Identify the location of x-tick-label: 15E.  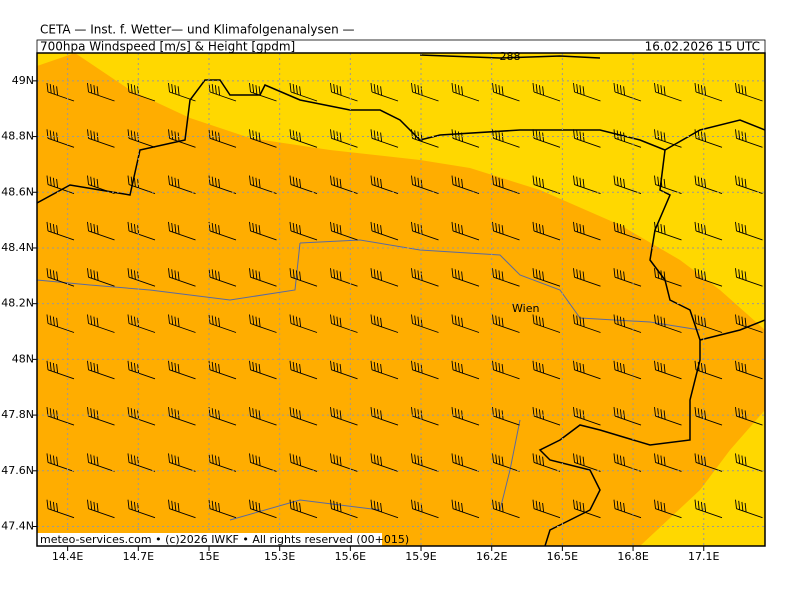
(209, 556).